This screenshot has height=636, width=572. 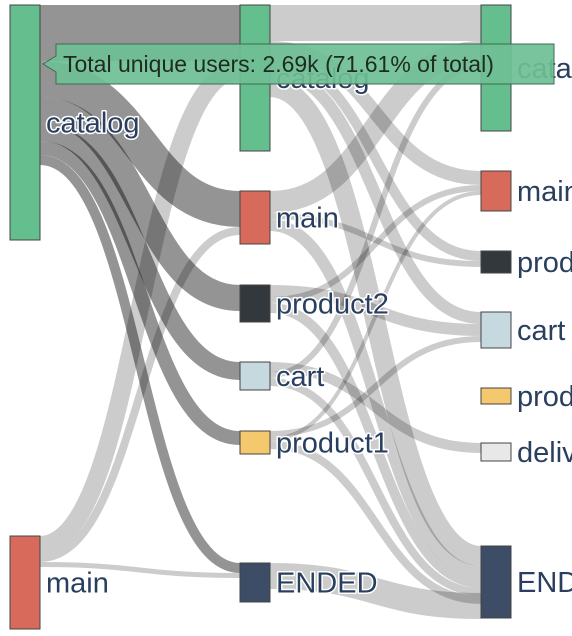 I want to click on link-c1_product1-to-c2_cart, so click(x=375, y=386).